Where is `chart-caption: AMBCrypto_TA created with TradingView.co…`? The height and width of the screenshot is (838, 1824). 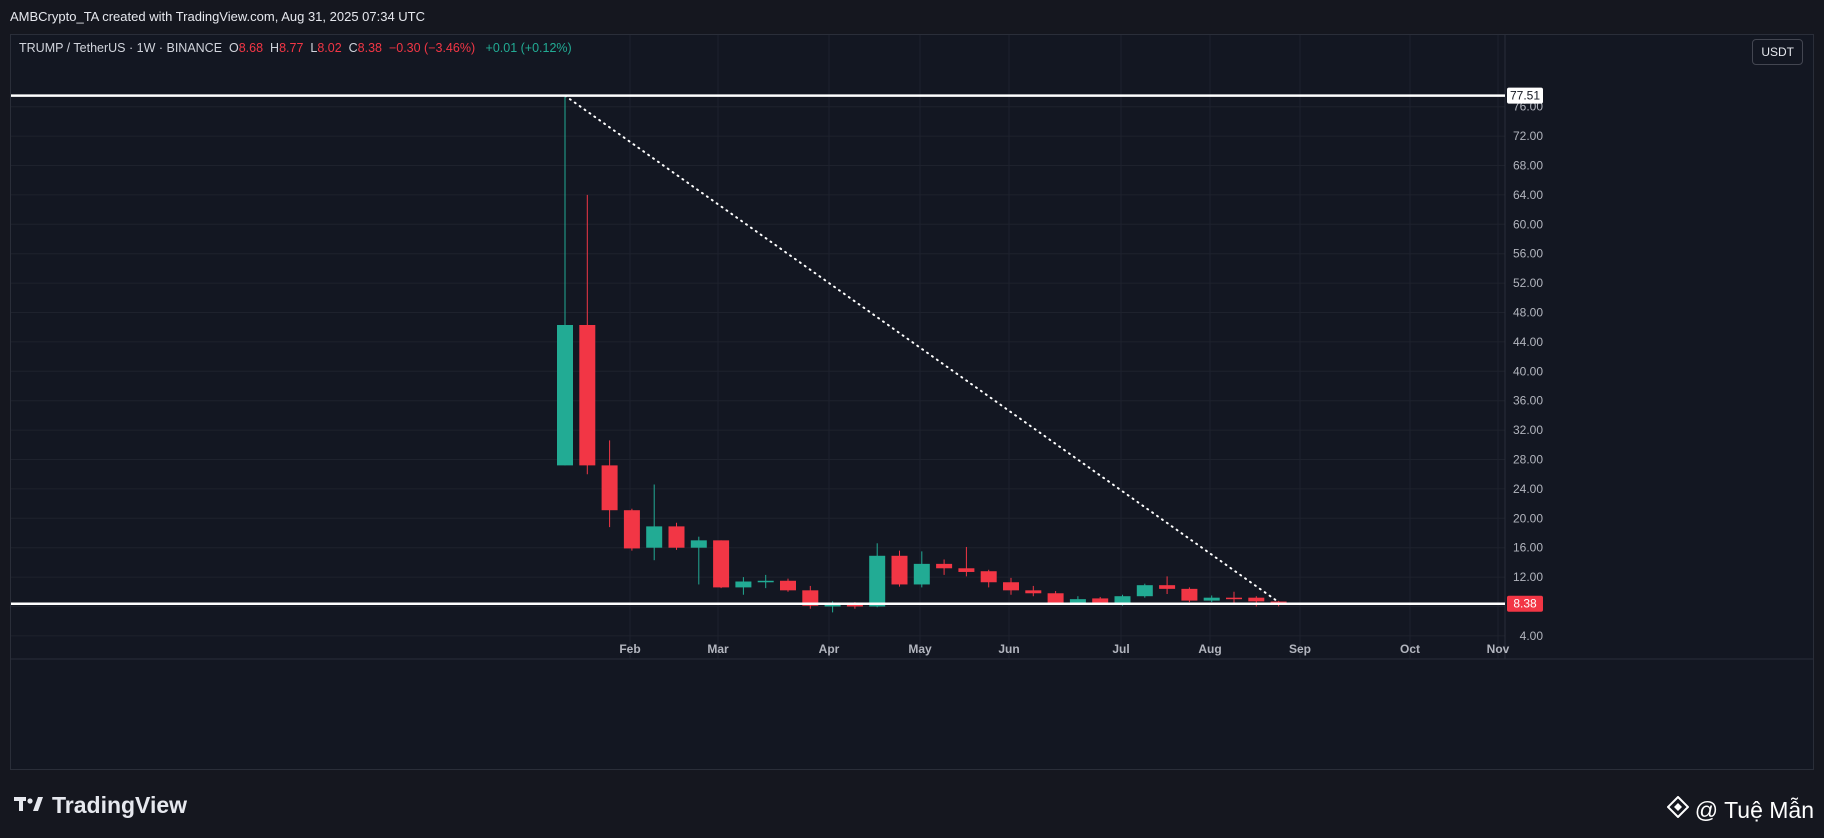 chart-caption: AMBCrypto_TA created with TradingView.co… is located at coordinates (218, 16).